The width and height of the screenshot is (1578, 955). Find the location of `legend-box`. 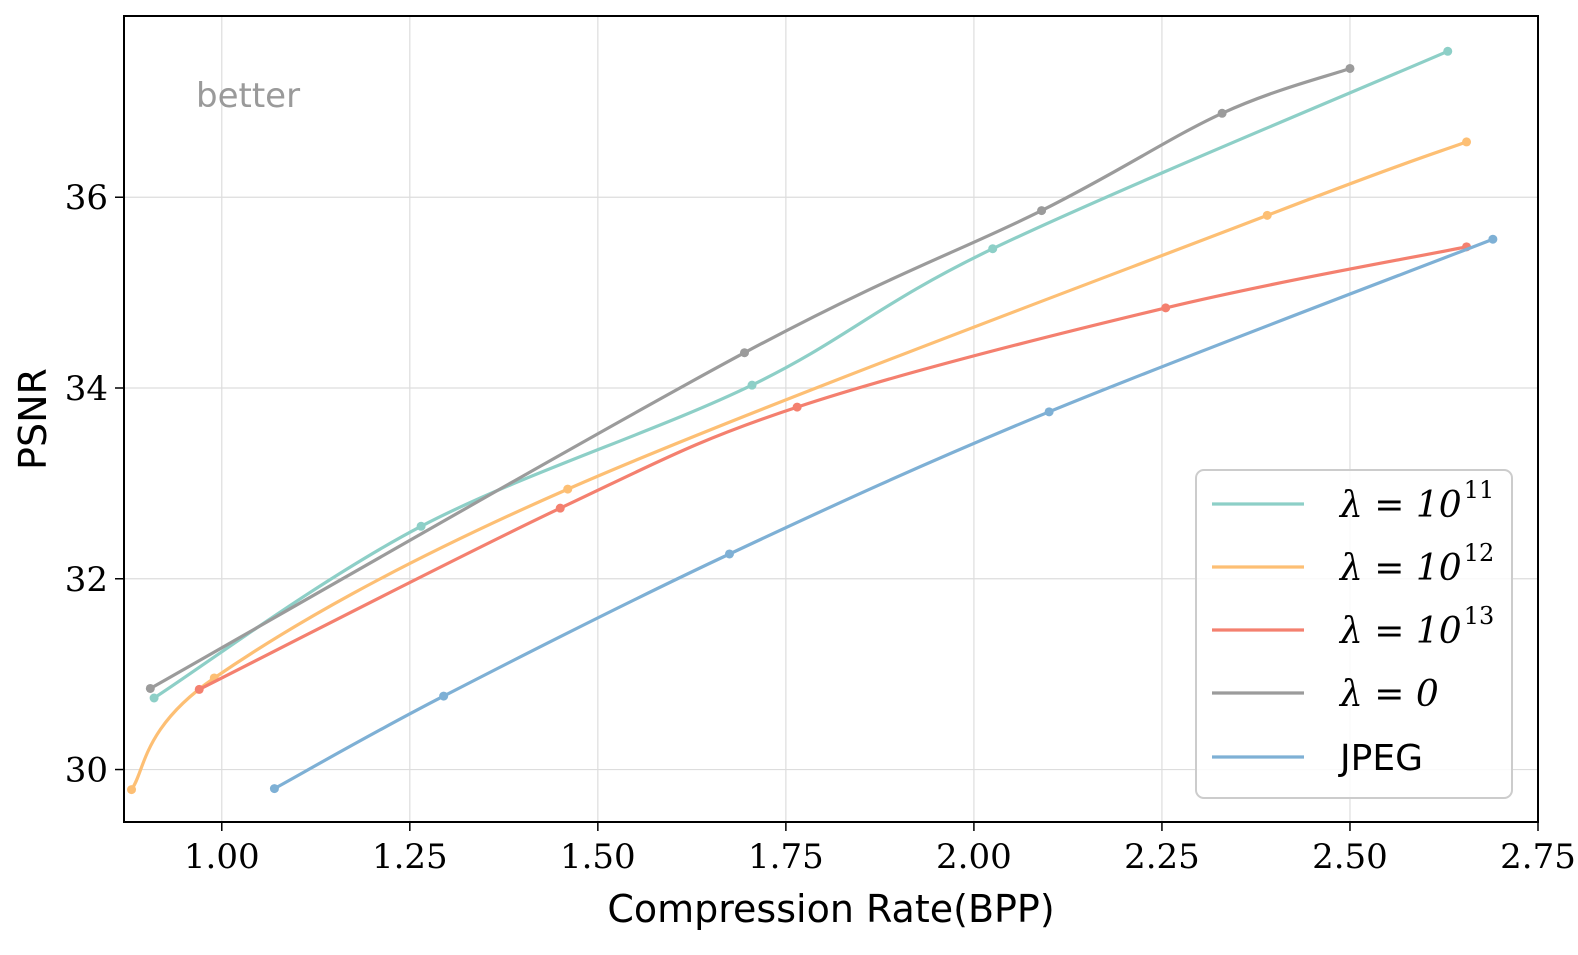

legend-box is located at coordinates (1354, 634).